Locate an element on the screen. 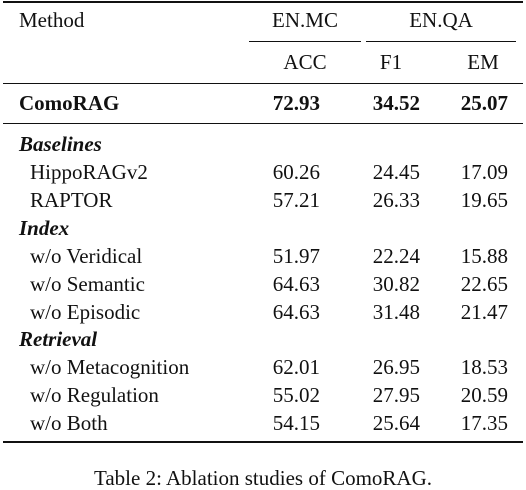 This screenshot has height=490, width=526. section-title-baselines: Baselines is located at coordinates (60, 144).